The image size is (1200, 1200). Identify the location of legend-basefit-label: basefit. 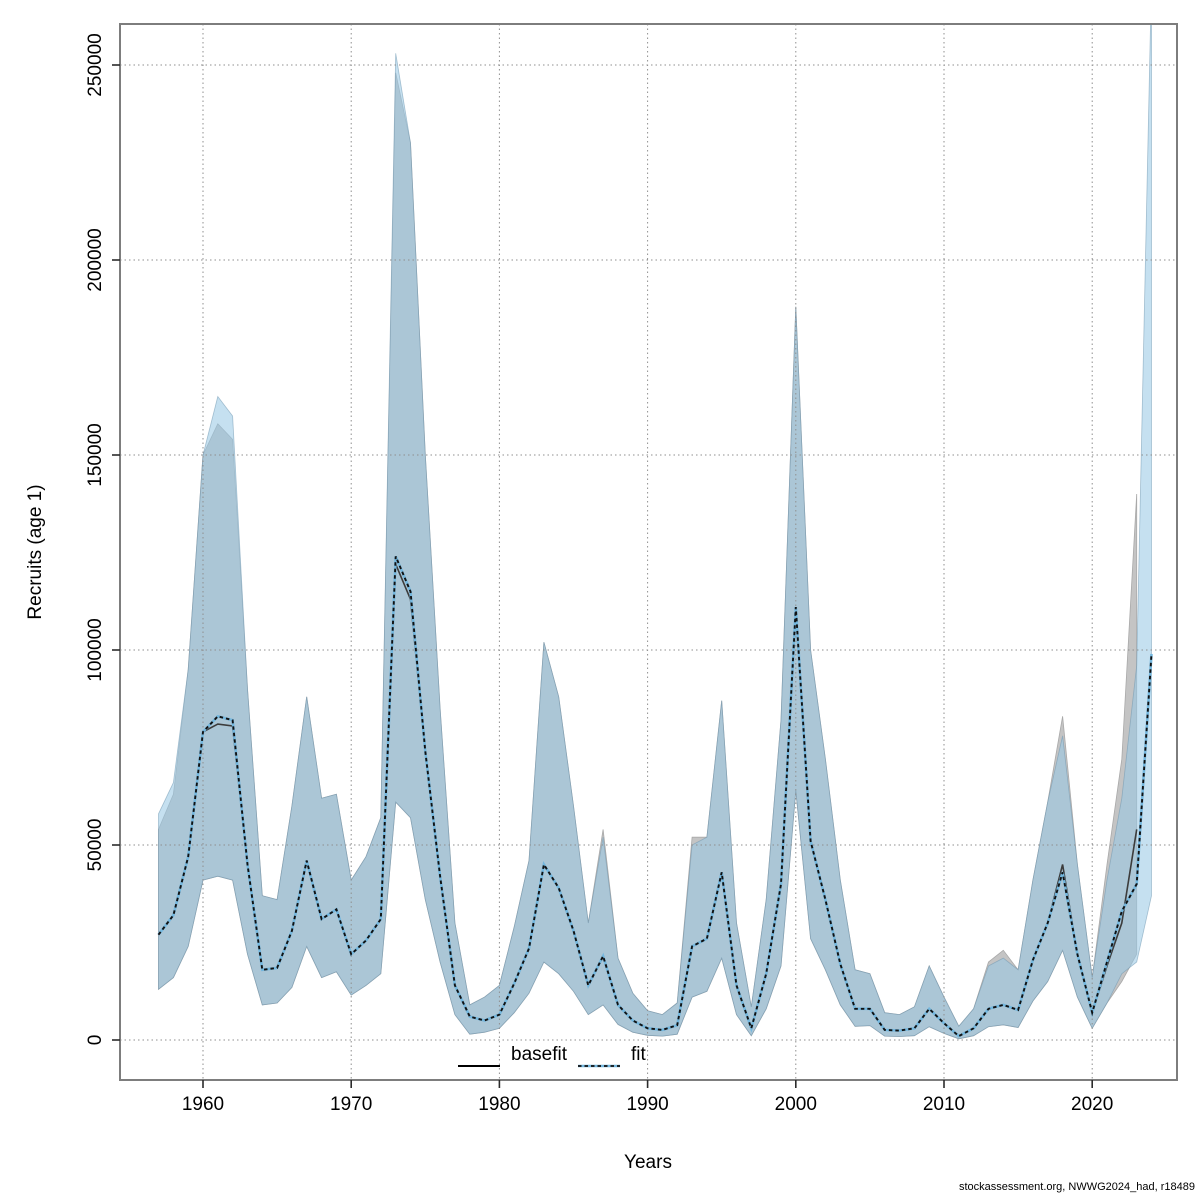
(539, 1054).